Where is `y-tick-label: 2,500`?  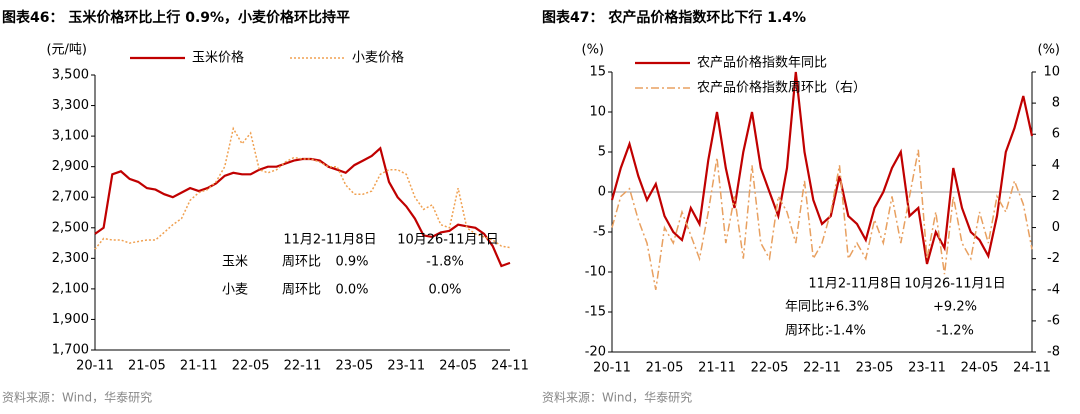 y-tick-label: 2,500 is located at coordinates (70, 227).